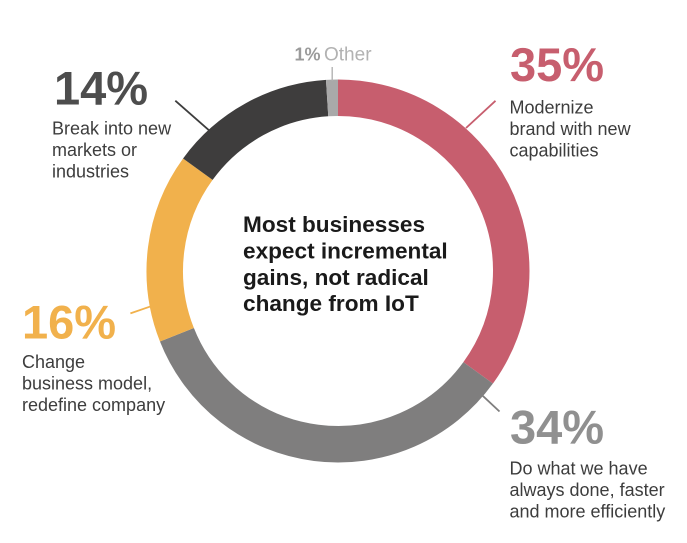  What do you see at coordinates (336, 277) in the screenshot?
I see `svg-text: gains, not radical` at bounding box center [336, 277].